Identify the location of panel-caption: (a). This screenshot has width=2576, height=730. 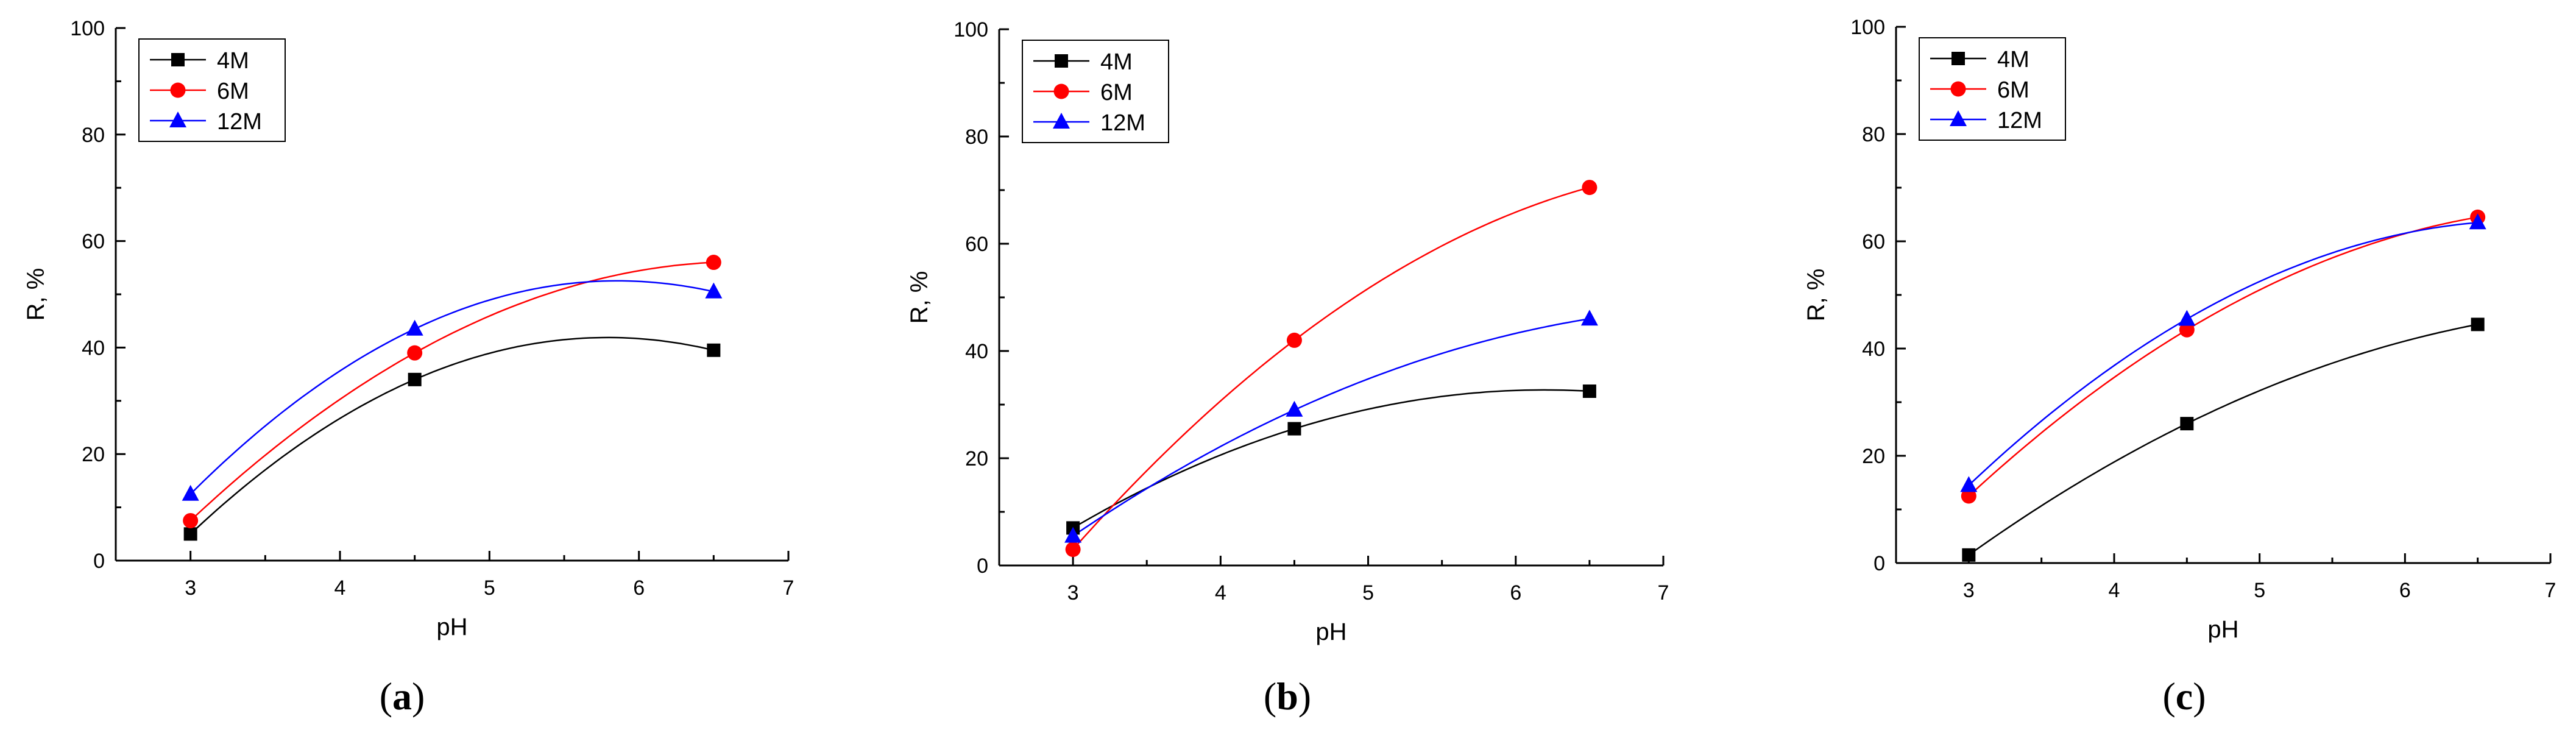
(402, 697).